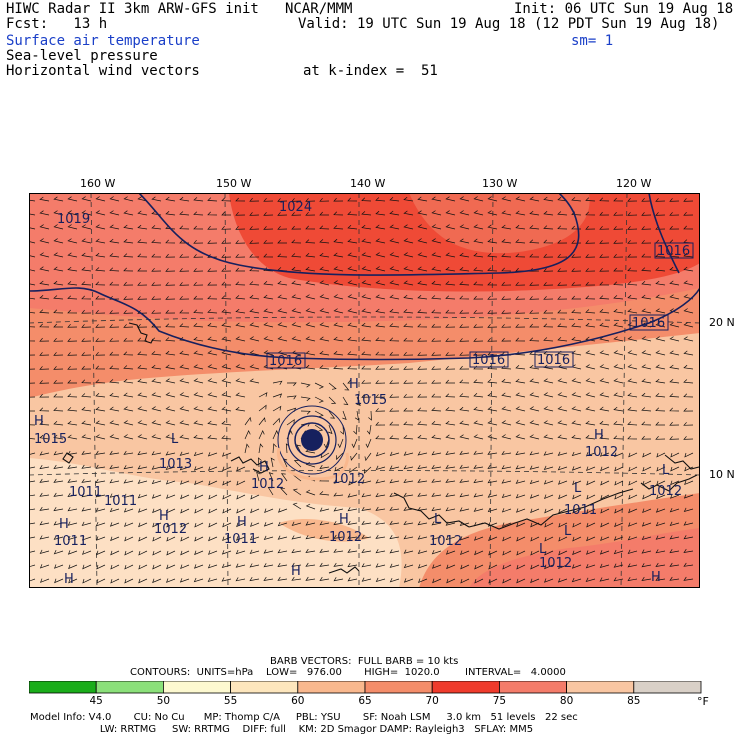 Image resolution: width=740 pixels, height=740 pixels. What do you see at coordinates (215, 523) in the screenshot?
I see `temp-shade-cool-south` at bounding box center [215, 523].